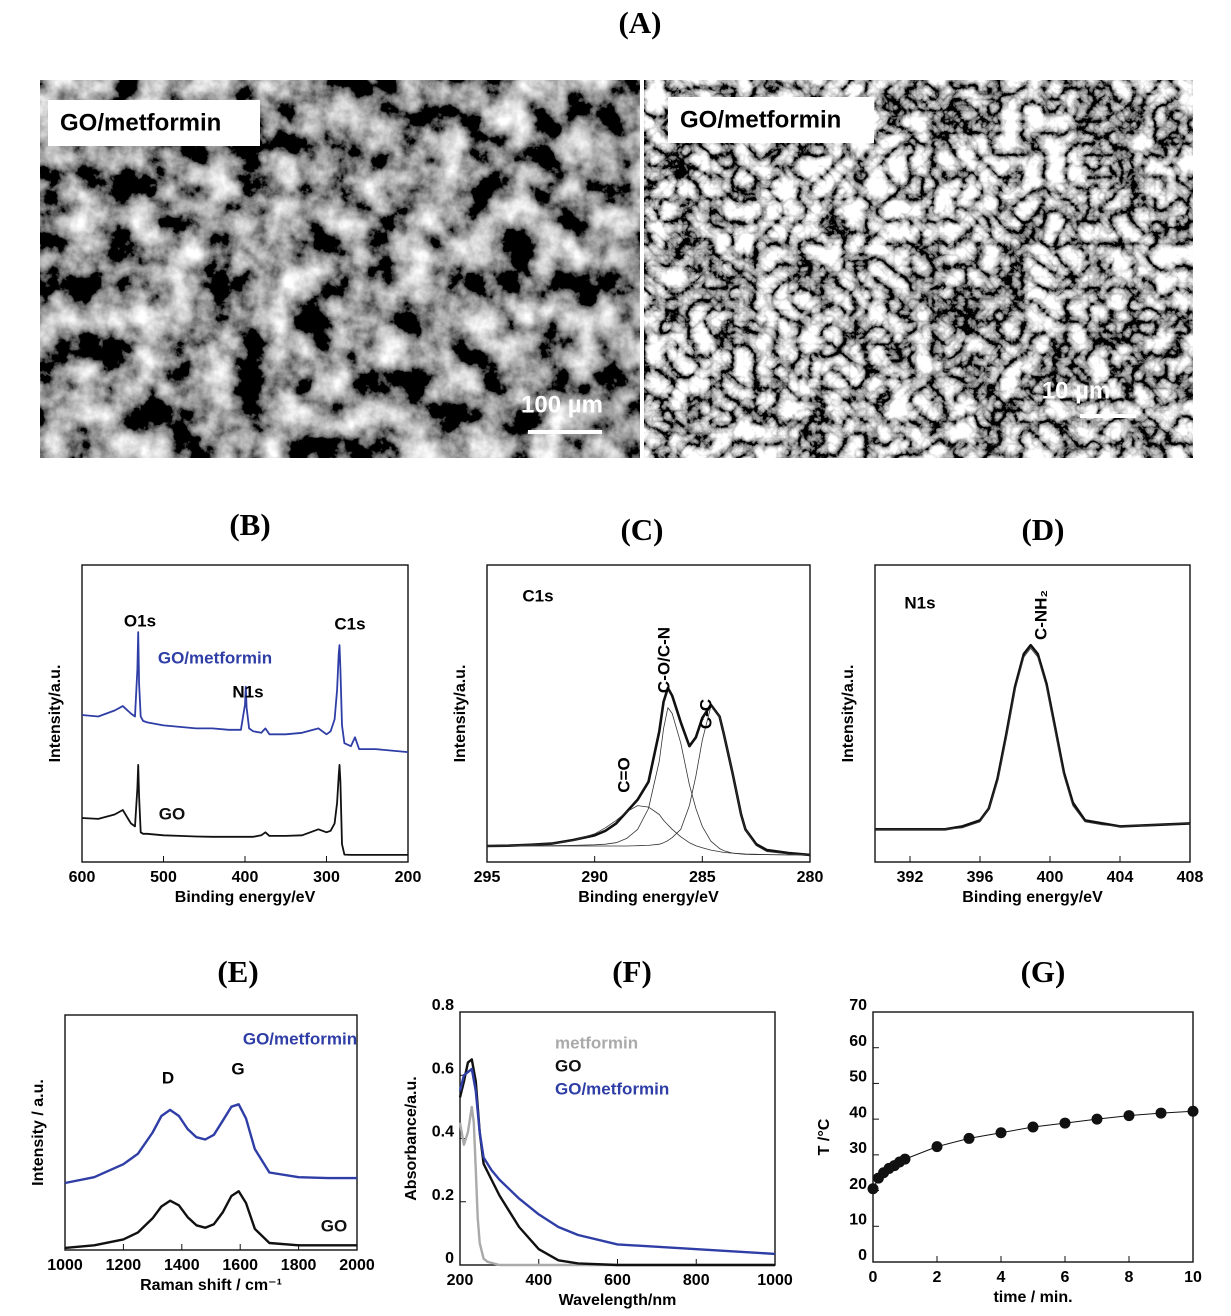  I want to click on x-tick-label: 10, so click(1193, 1277).